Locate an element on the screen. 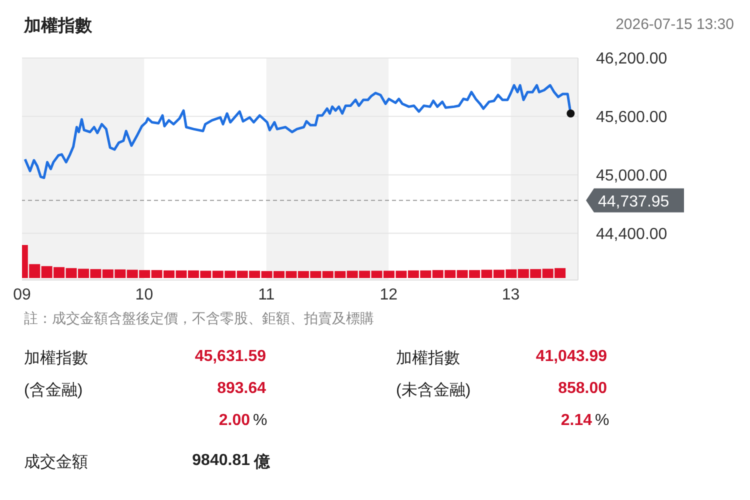 Image resolution: width=750 pixels, height=500 pixels. text: 858.00 is located at coordinates (582, 389).